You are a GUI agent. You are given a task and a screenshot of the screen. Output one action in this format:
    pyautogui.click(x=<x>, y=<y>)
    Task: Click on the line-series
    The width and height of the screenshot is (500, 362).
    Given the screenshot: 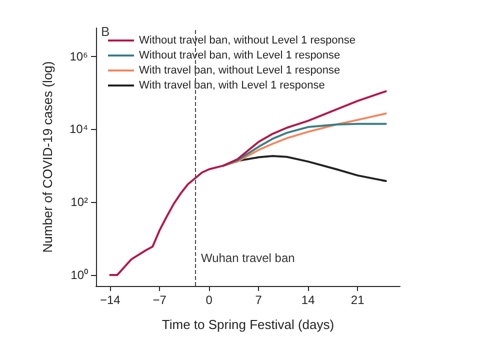 What is the action you would take?
    pyautogui.click(x=304, y=139)
    